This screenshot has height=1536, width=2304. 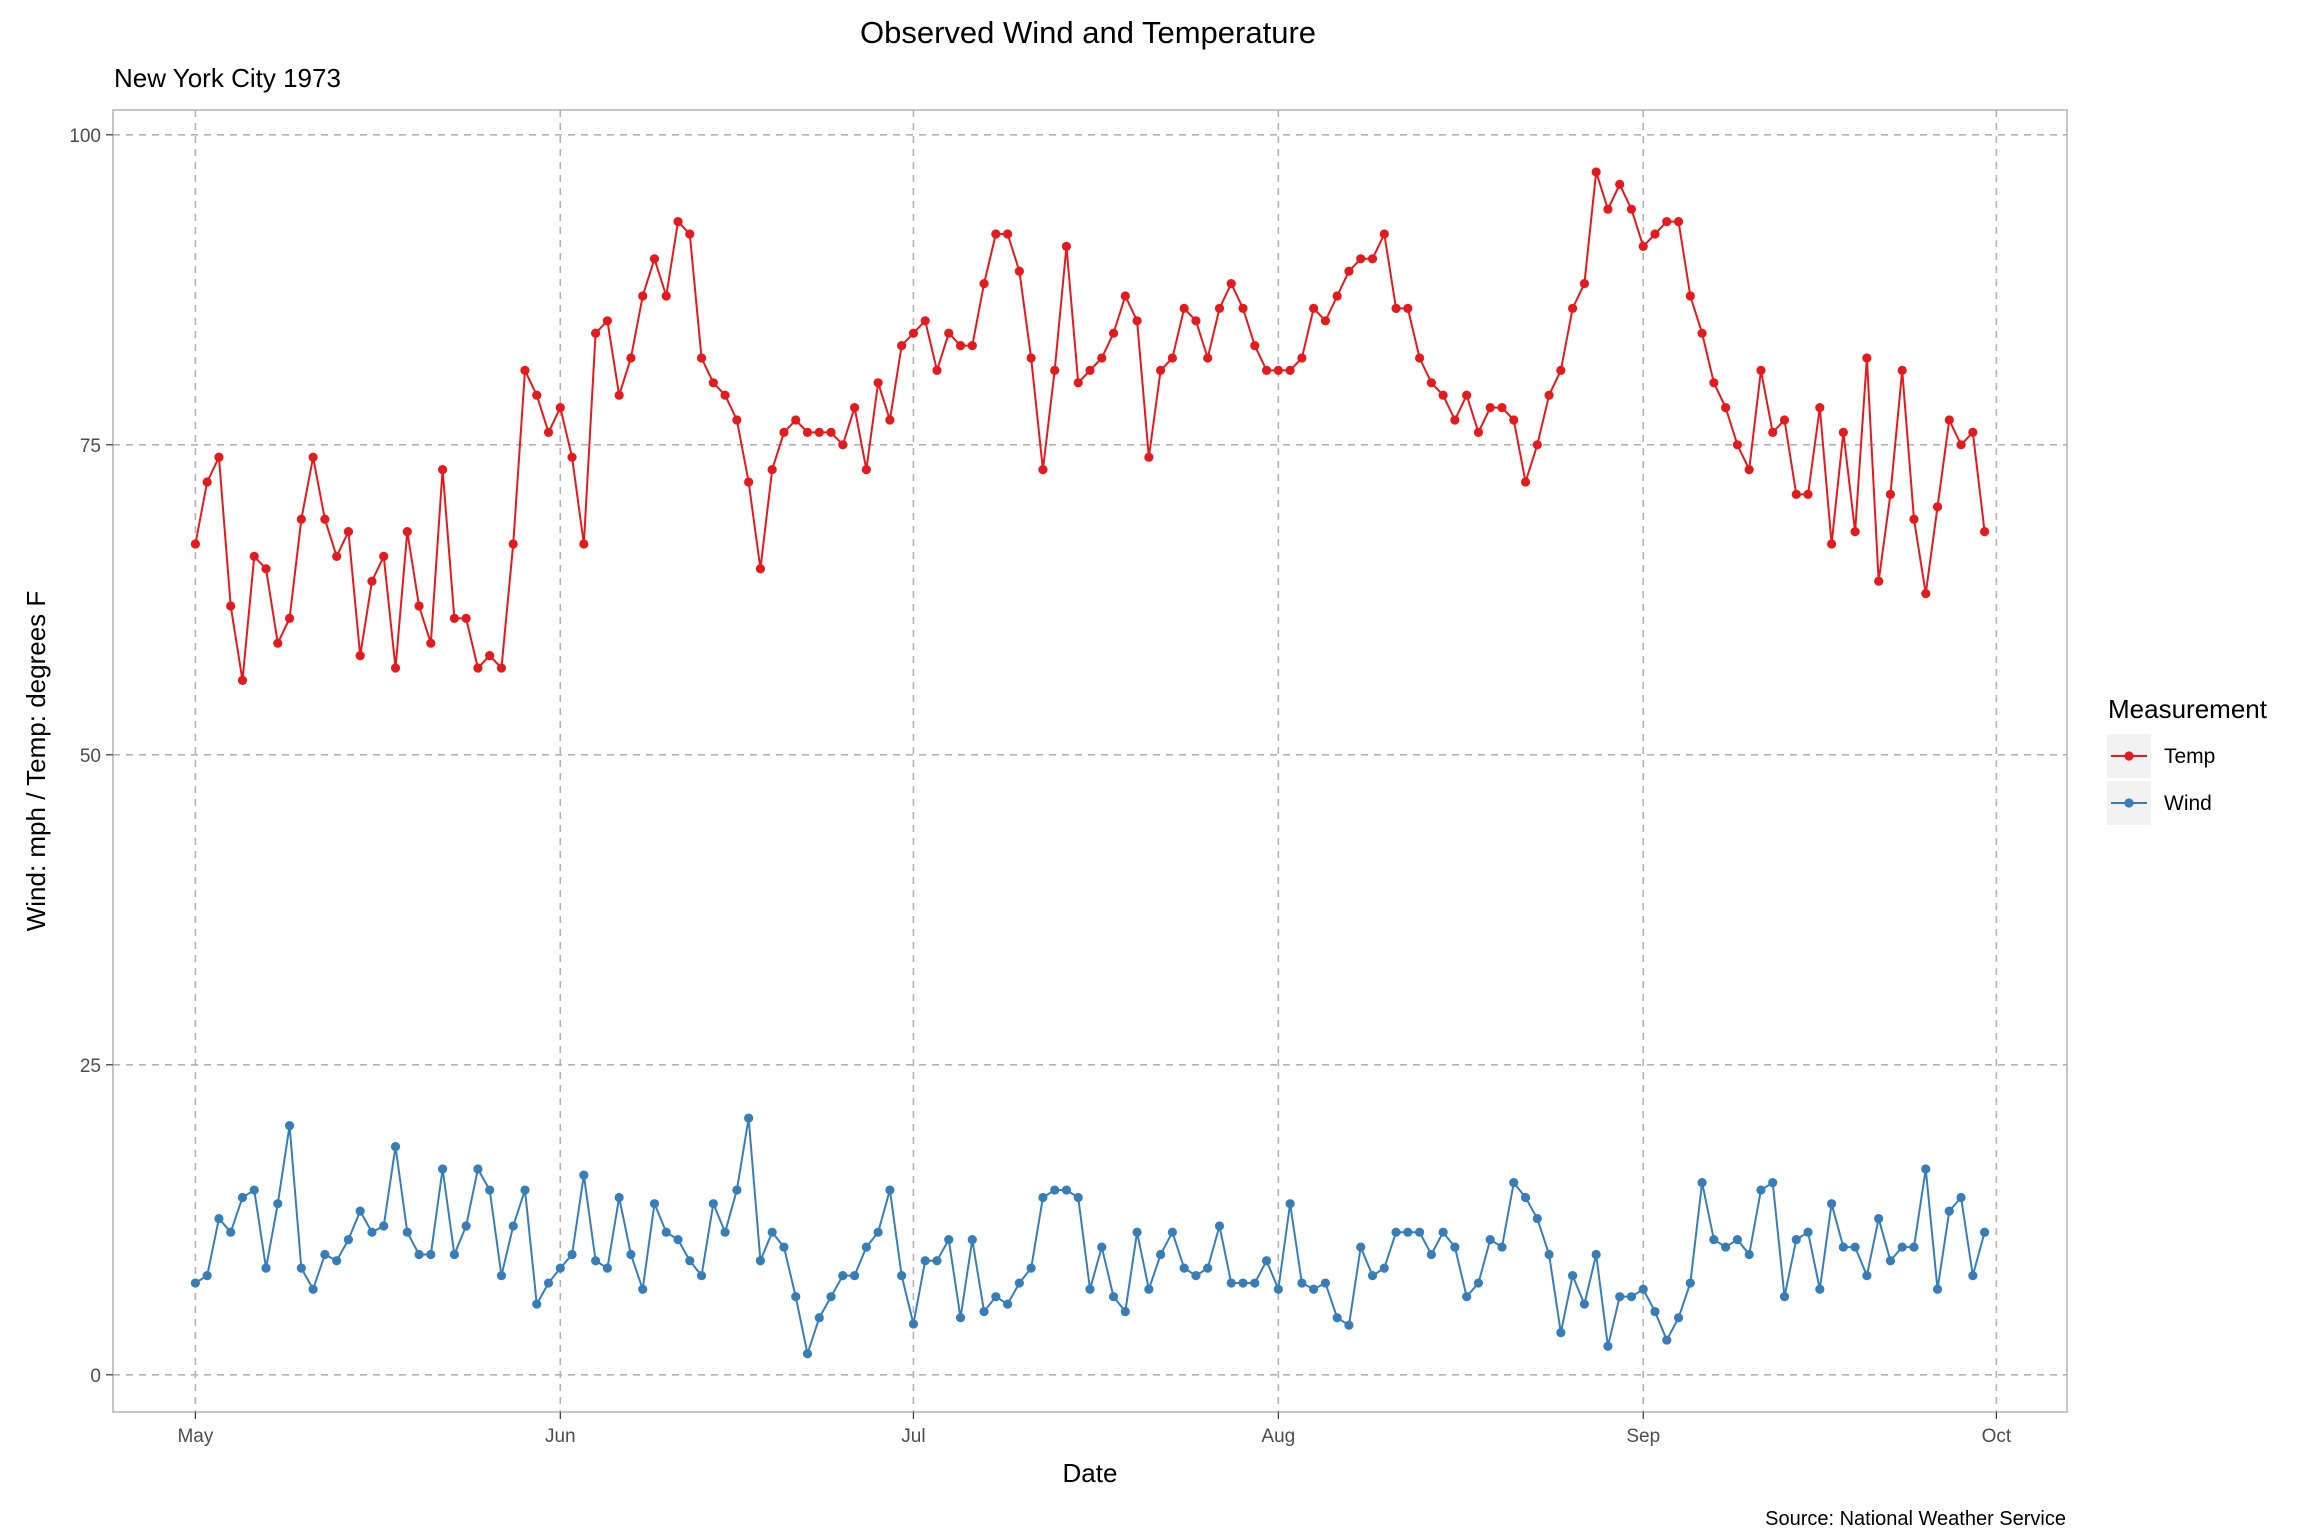 What do you see at coordinates (85, 136) in the screenshot?
I see `tick-label-y-100: 100` at bounding box center [85, 136].